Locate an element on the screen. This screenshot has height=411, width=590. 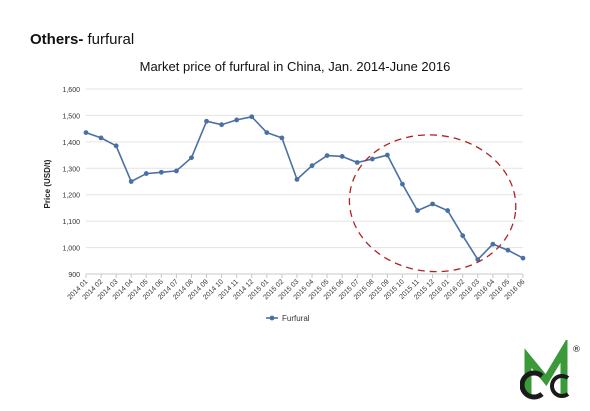
annotation-ellipse is located at coordinates (432, 203).